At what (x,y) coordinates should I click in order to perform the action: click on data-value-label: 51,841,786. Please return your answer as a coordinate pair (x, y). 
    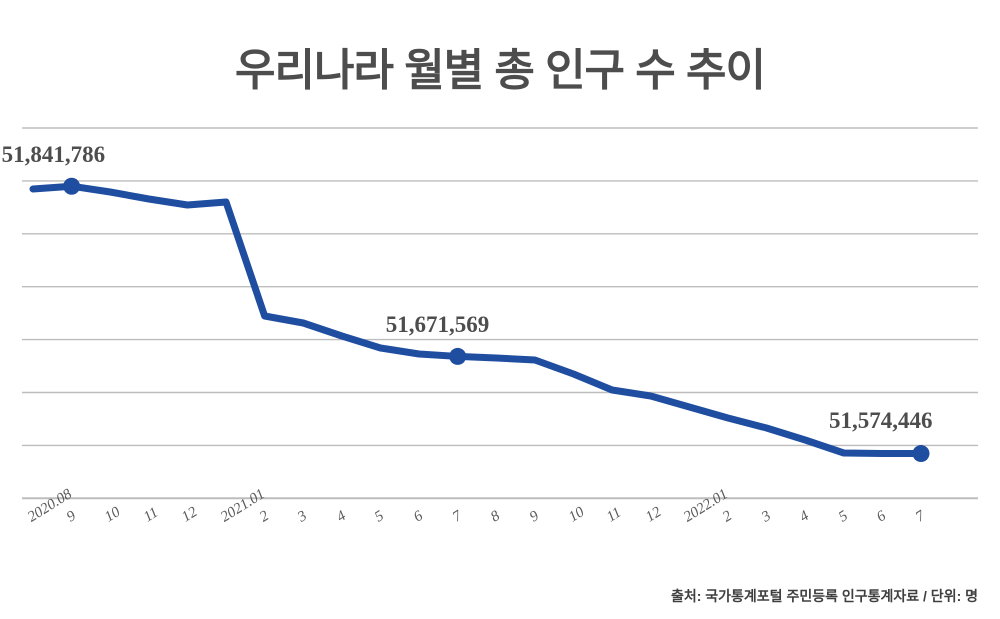
    Looking at the image, I should click on (53, 155).